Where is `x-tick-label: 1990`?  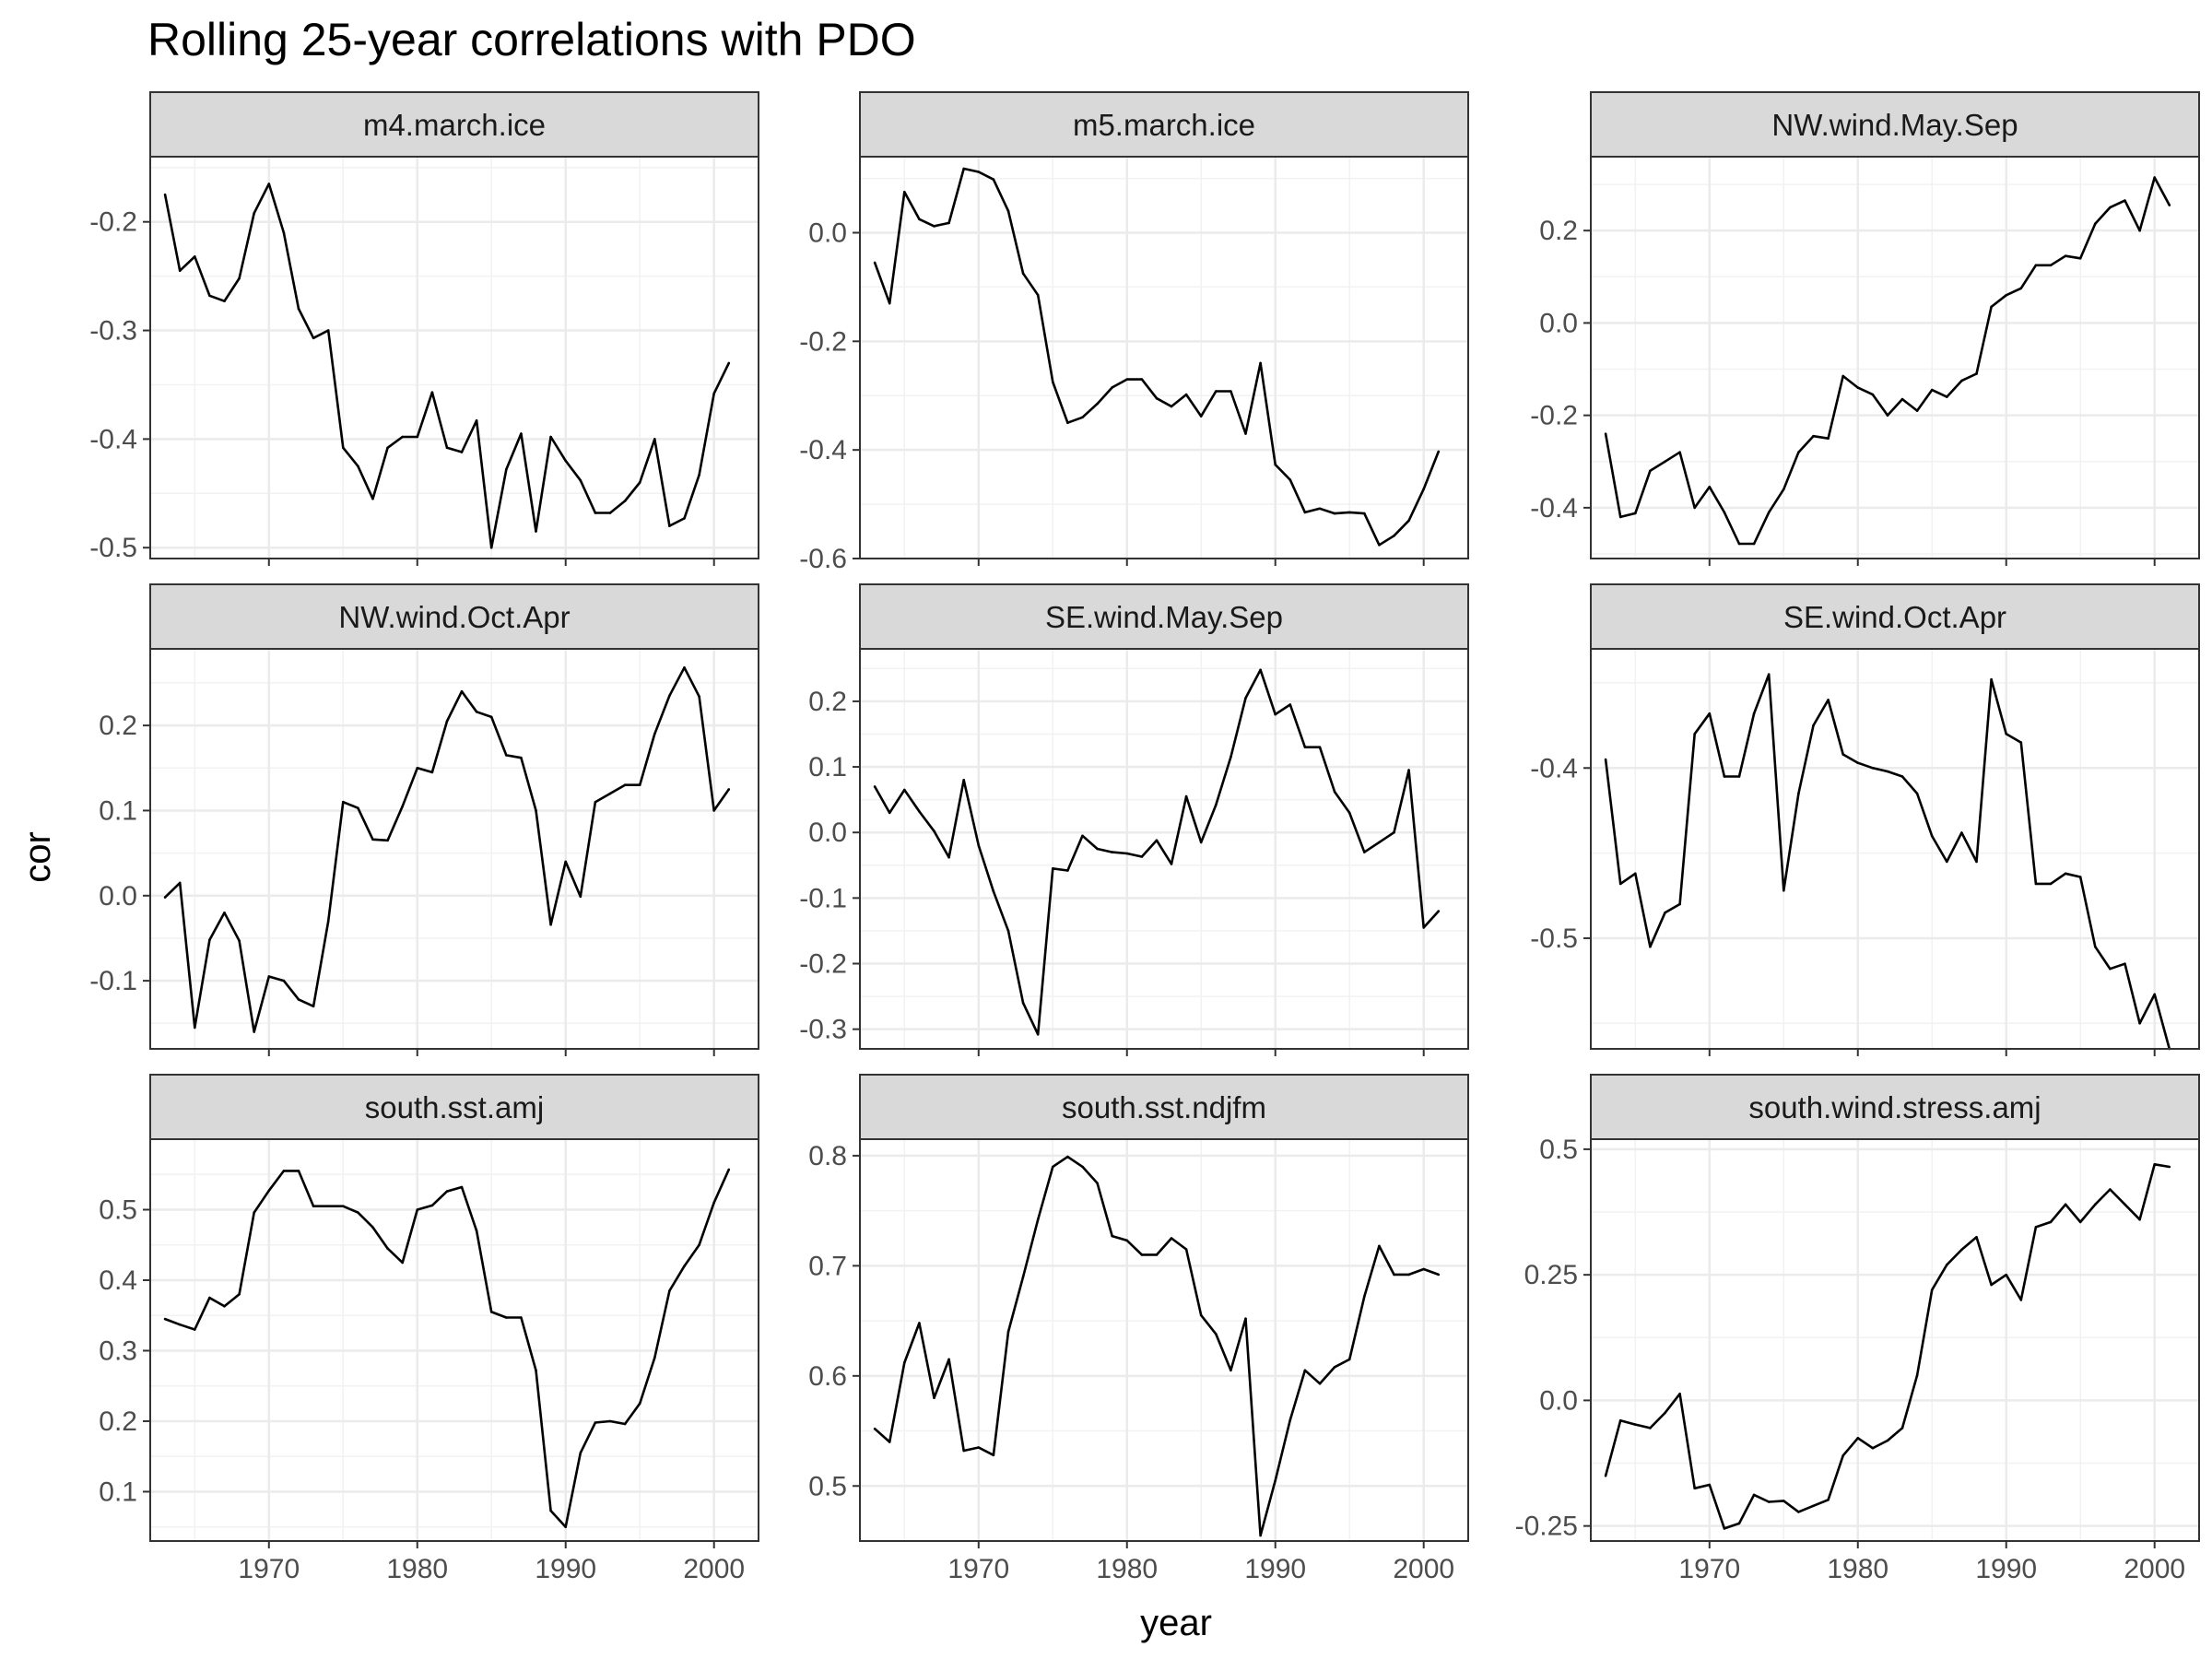 x-tick-label: 1990 is located at coordinates (565, 1569).